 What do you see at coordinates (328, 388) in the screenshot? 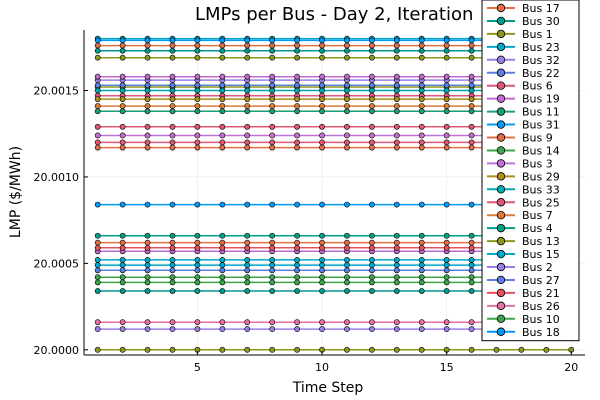
I see `x-axis-label: Time Step` at bounding box center [328, 388].